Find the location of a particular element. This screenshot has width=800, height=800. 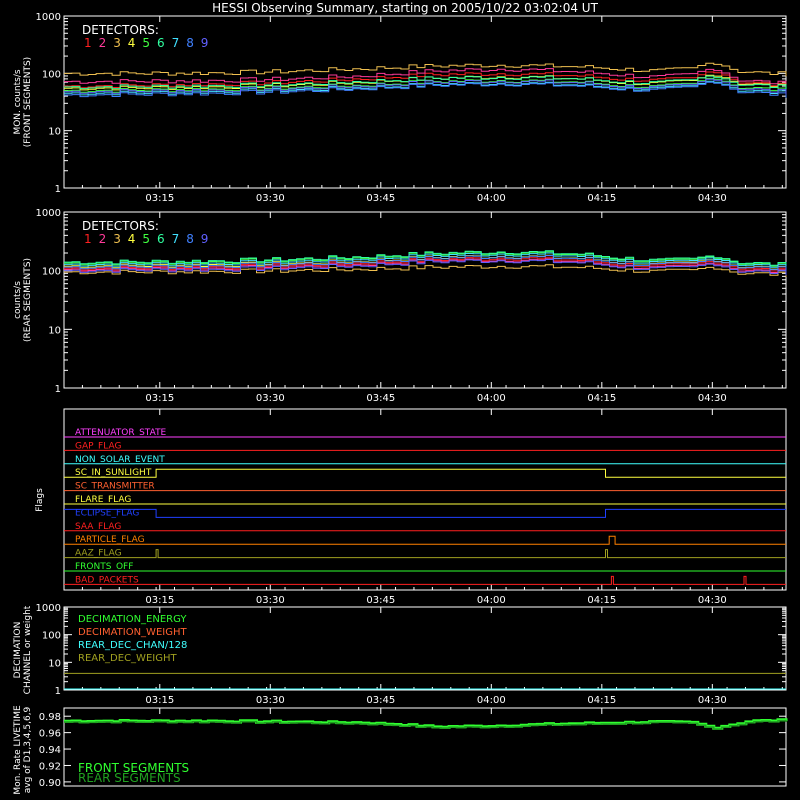

rear-legend-number: 4 is located at coordinates (132, 239).